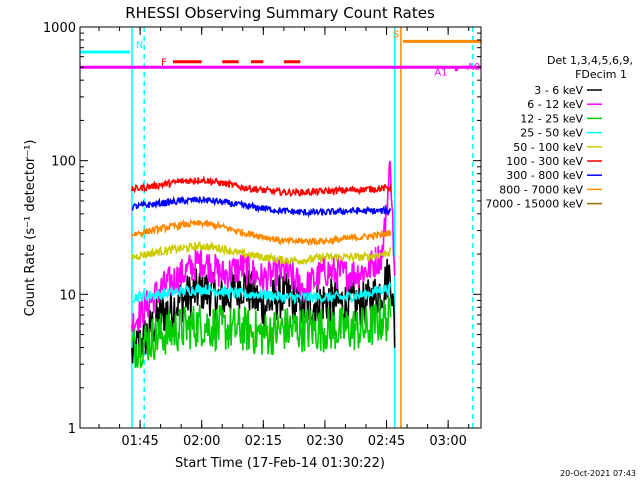 Image resolution: width=640 pixels, height=480 pixels. What do you see at coordinates (30, 228) in the screenshot?
I see `y-axis-label: Count Rate (s⁻¹ detector⁻¹)` at bounding box center [30, 228].